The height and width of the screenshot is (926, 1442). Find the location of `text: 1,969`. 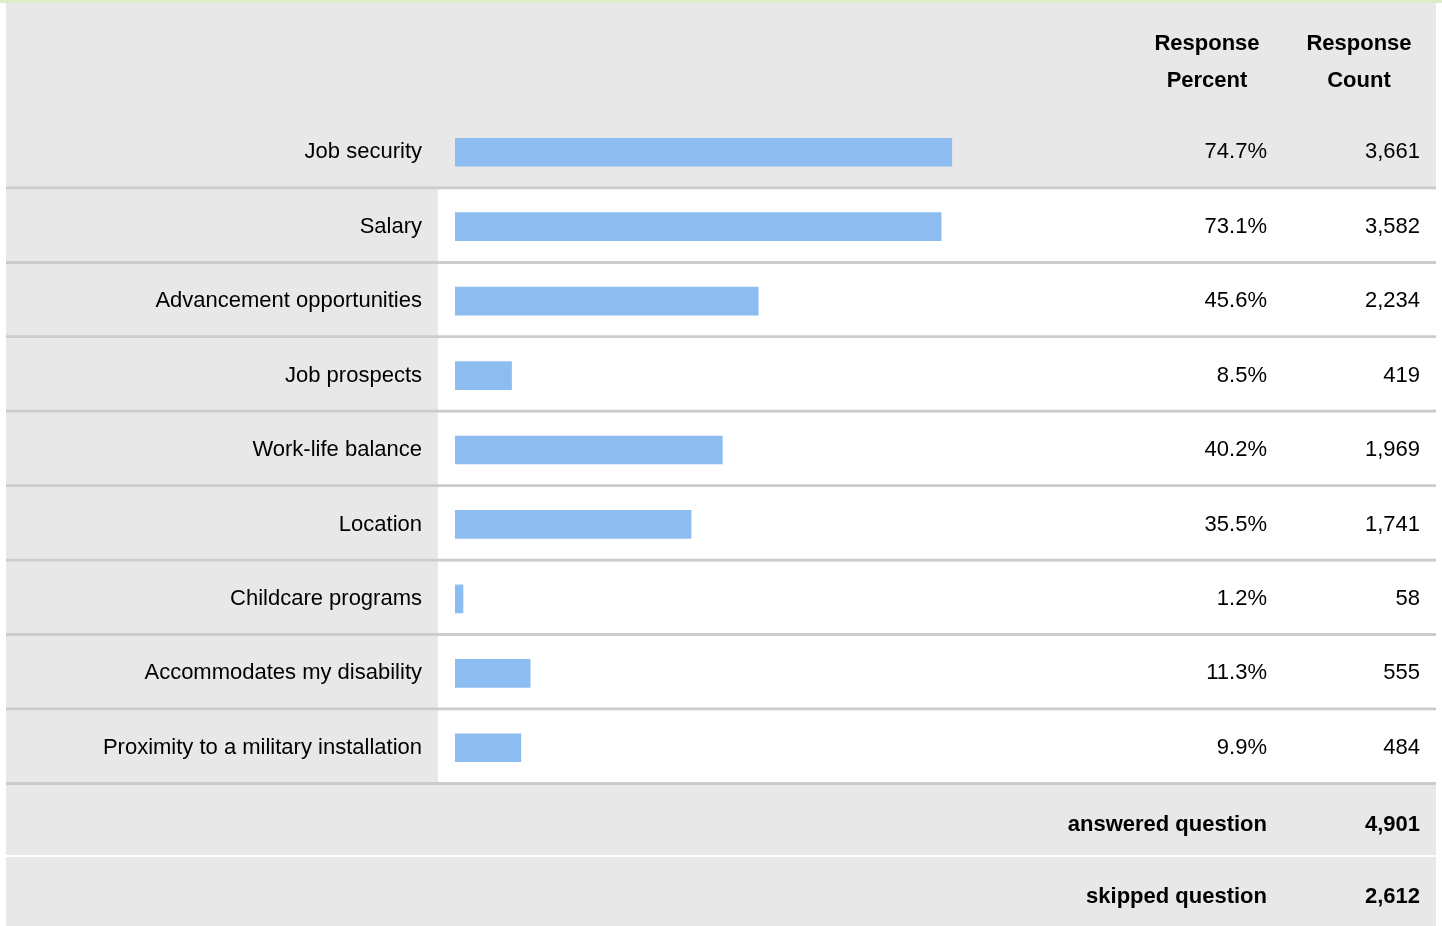

text: 1,969 is located at coordinates (1392, 449).